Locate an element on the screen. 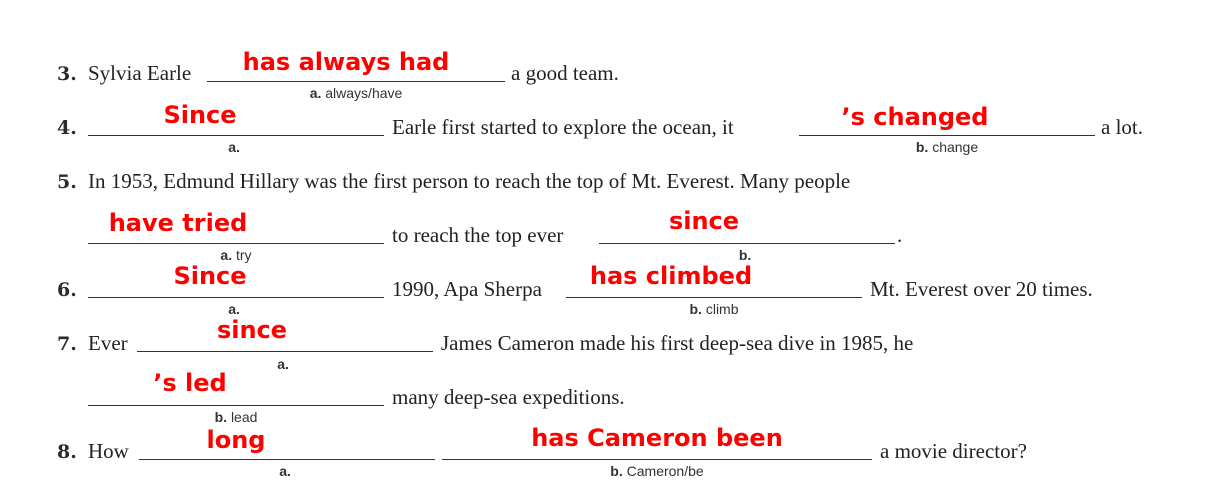 This screenshot has height=502, width=1217. item-text: 1990, Apa Sherpa is located at coordinates (467, 289).